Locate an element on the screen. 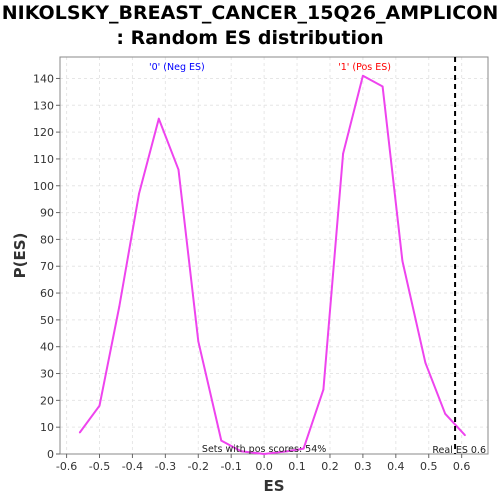 This screenshot has height=500, width=500. x-tick-label: -0.3 is located at coordinates (165, 466).